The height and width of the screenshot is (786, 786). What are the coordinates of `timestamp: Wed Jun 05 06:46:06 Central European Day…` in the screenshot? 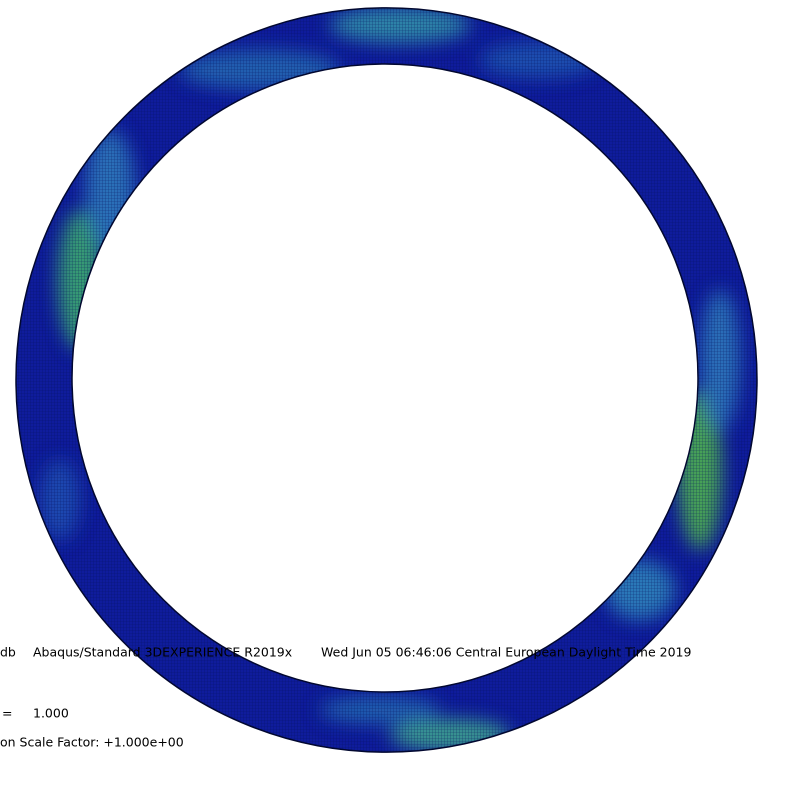 It's located at (506, 652).